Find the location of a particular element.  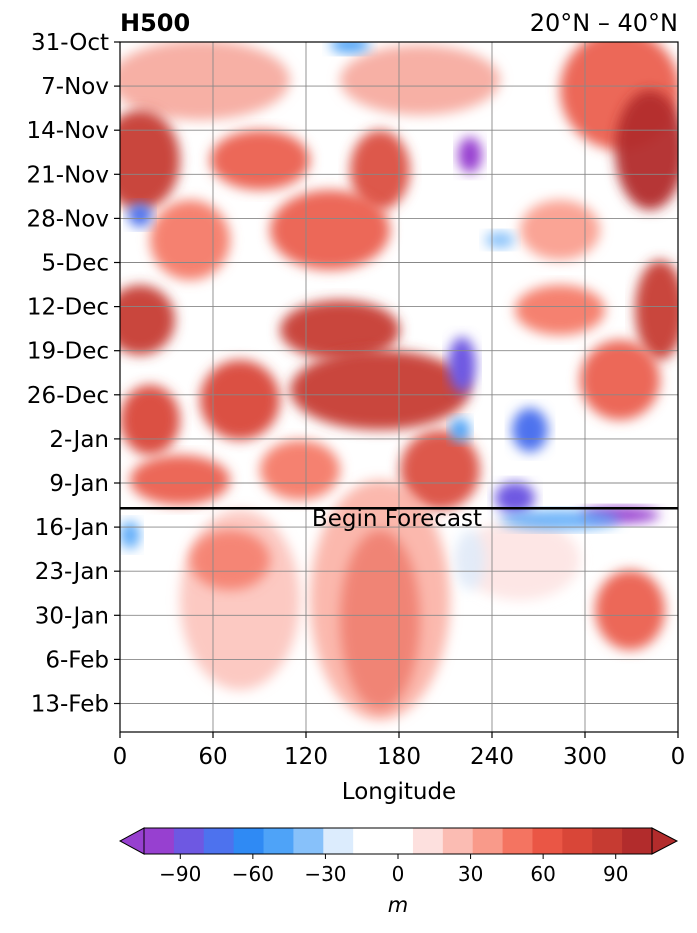

y-tick-label: 16-Jan is located at coordinates (72, 528).